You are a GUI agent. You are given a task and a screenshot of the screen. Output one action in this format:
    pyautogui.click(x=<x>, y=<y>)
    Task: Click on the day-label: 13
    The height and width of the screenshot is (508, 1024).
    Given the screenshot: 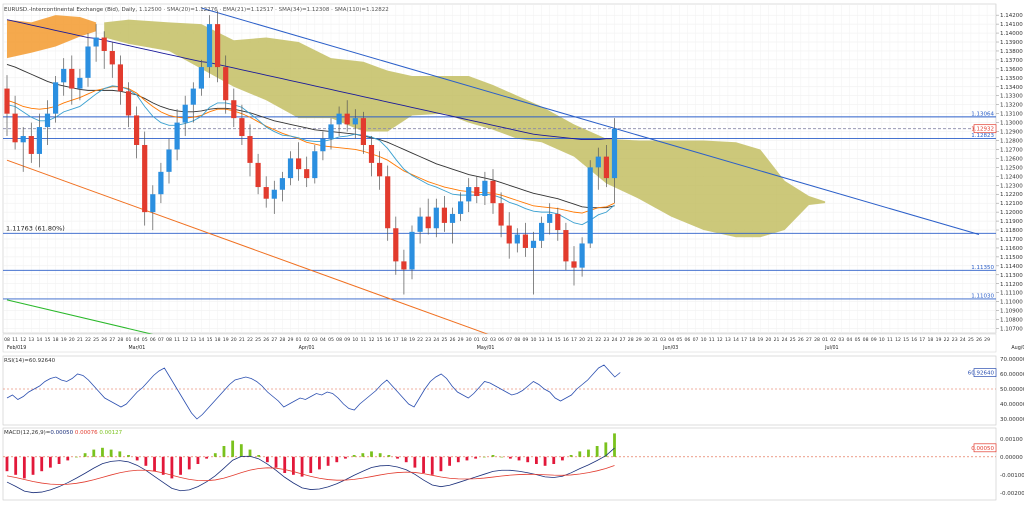 What is the action you would take?
    pyautogui.click(x=31, y=340)
    